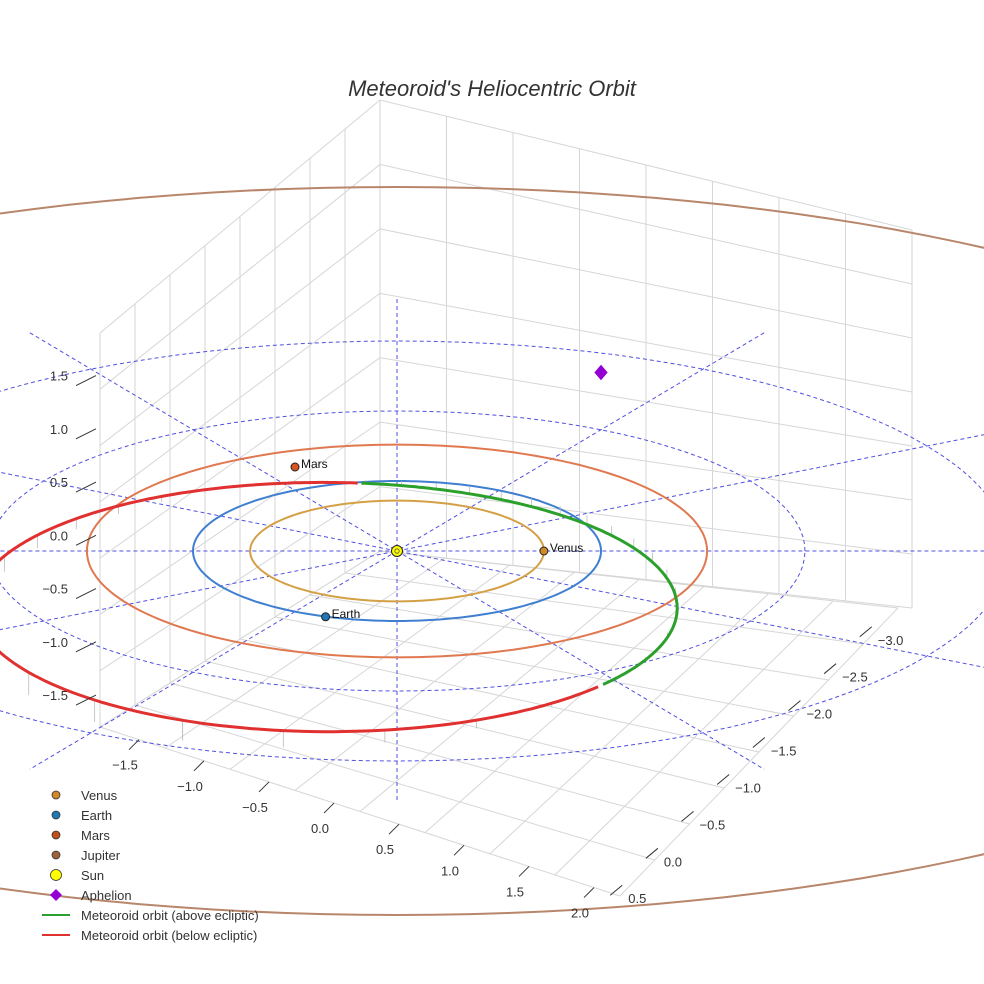  Describe the element at coordinates (326, 617) in the screenshot. I see `earth-marker` at that location.